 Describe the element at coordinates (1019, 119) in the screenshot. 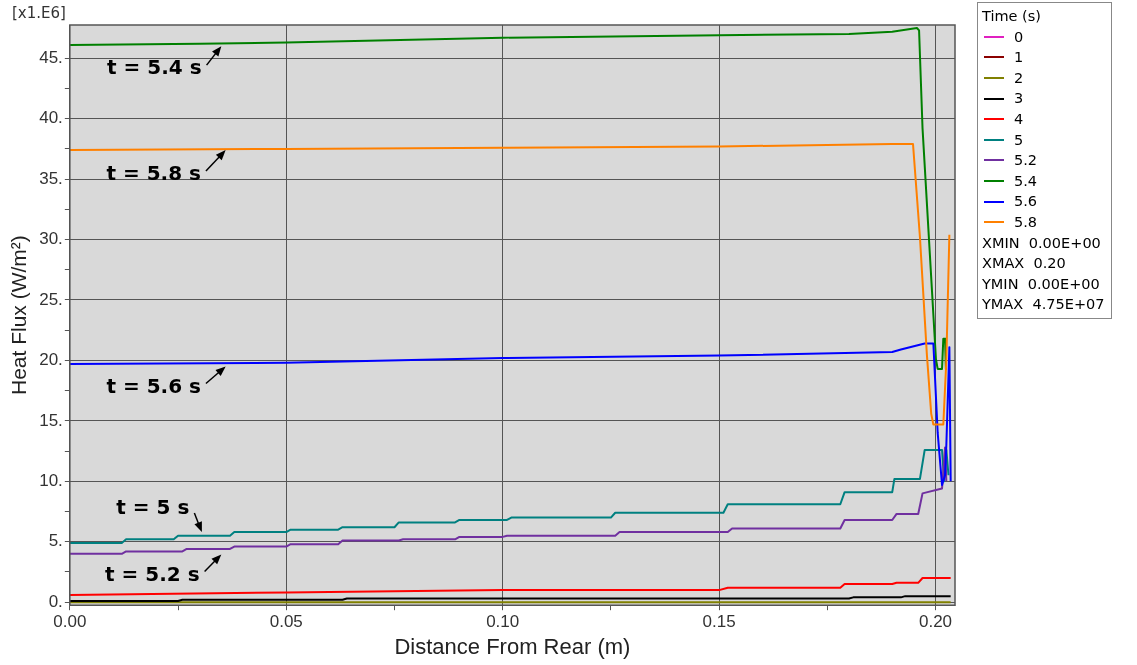

I see `legend-label: 4` at that location.